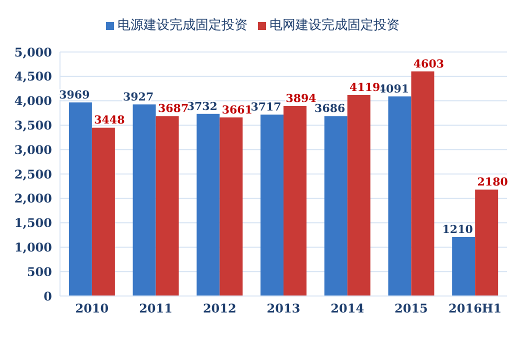  What do you see at coordinates (237, 109) in the screenshot?
I see `data-label: 3661` at bounding box center [237, 109].